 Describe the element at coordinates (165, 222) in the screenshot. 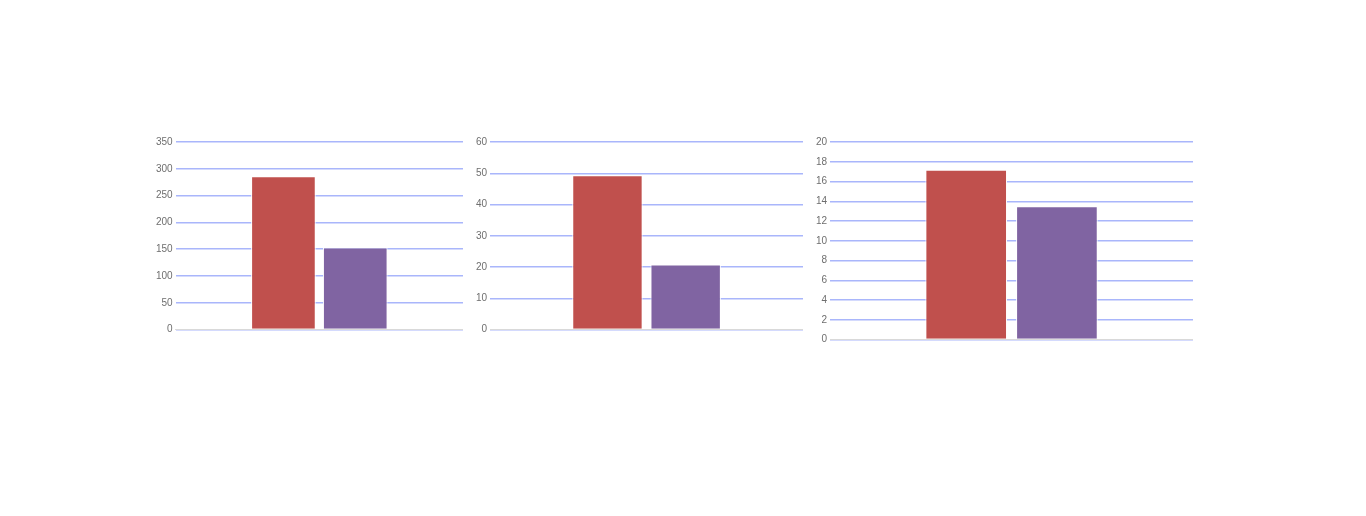

I see `y-tick-label: 200` at that location.